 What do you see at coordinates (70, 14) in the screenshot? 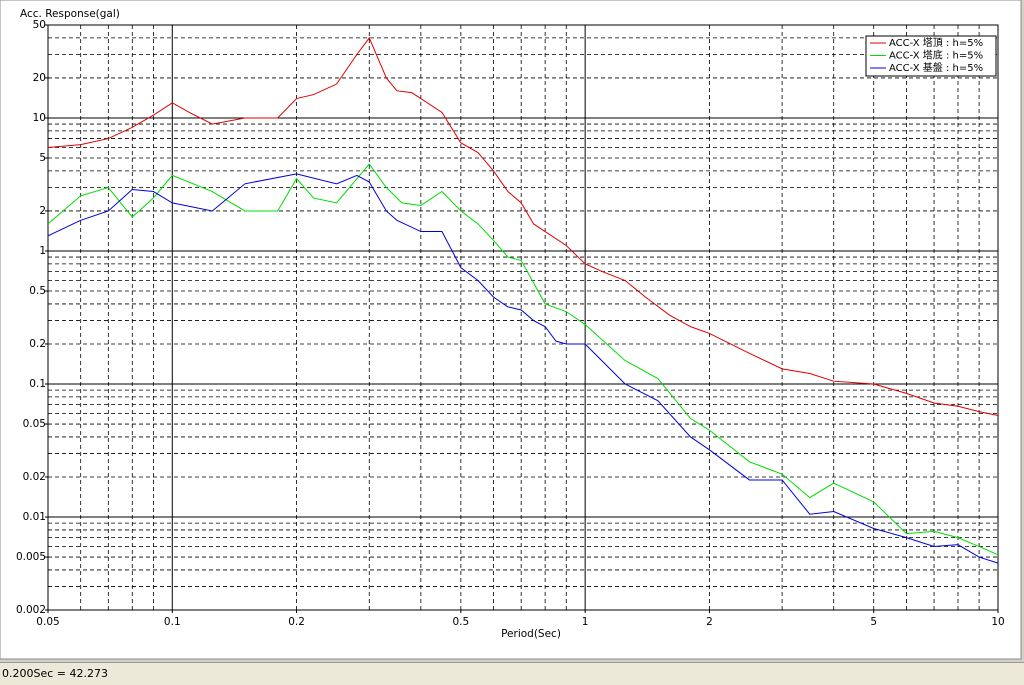
I see `chart-title: Acc. Response(gal)` at bounding box center [70, 14].